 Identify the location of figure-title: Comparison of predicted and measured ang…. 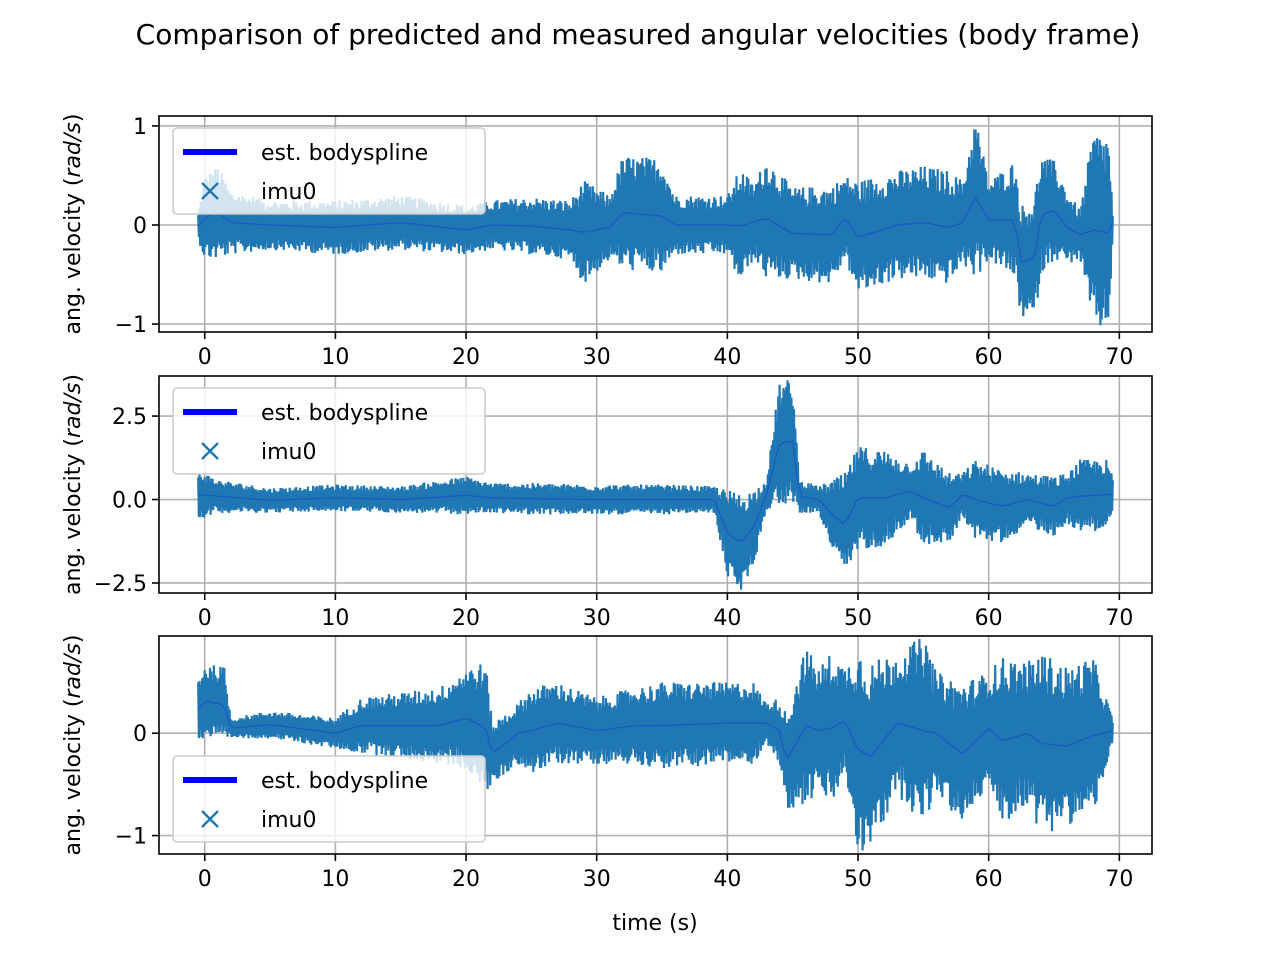
(638, 34).